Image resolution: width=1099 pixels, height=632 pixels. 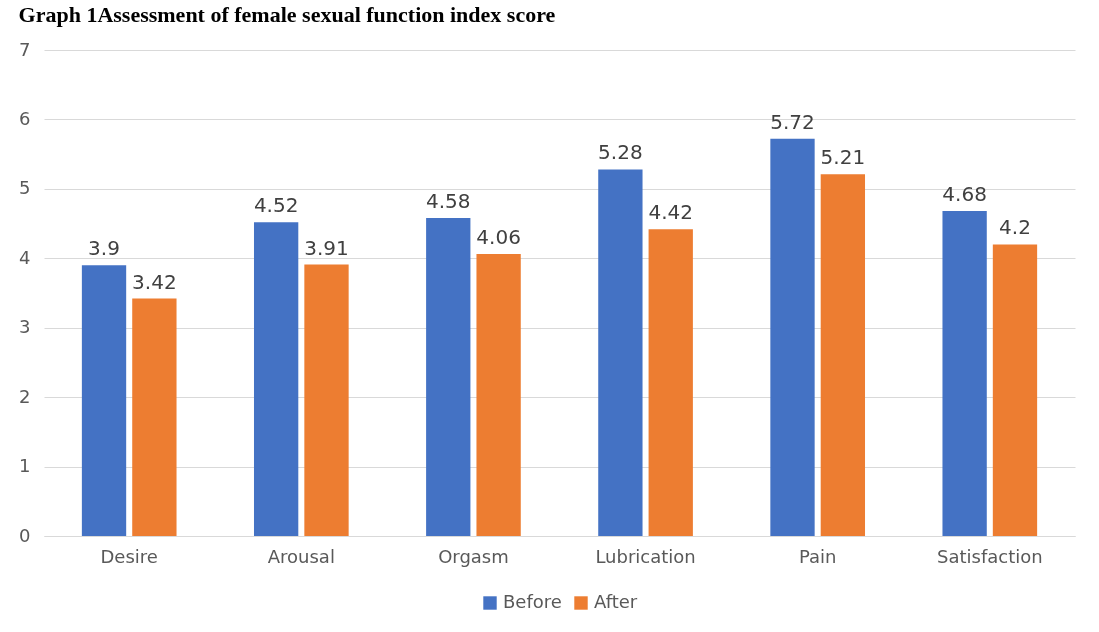 I want to click on y-tick-label: 0, so click(x=25, y=535).